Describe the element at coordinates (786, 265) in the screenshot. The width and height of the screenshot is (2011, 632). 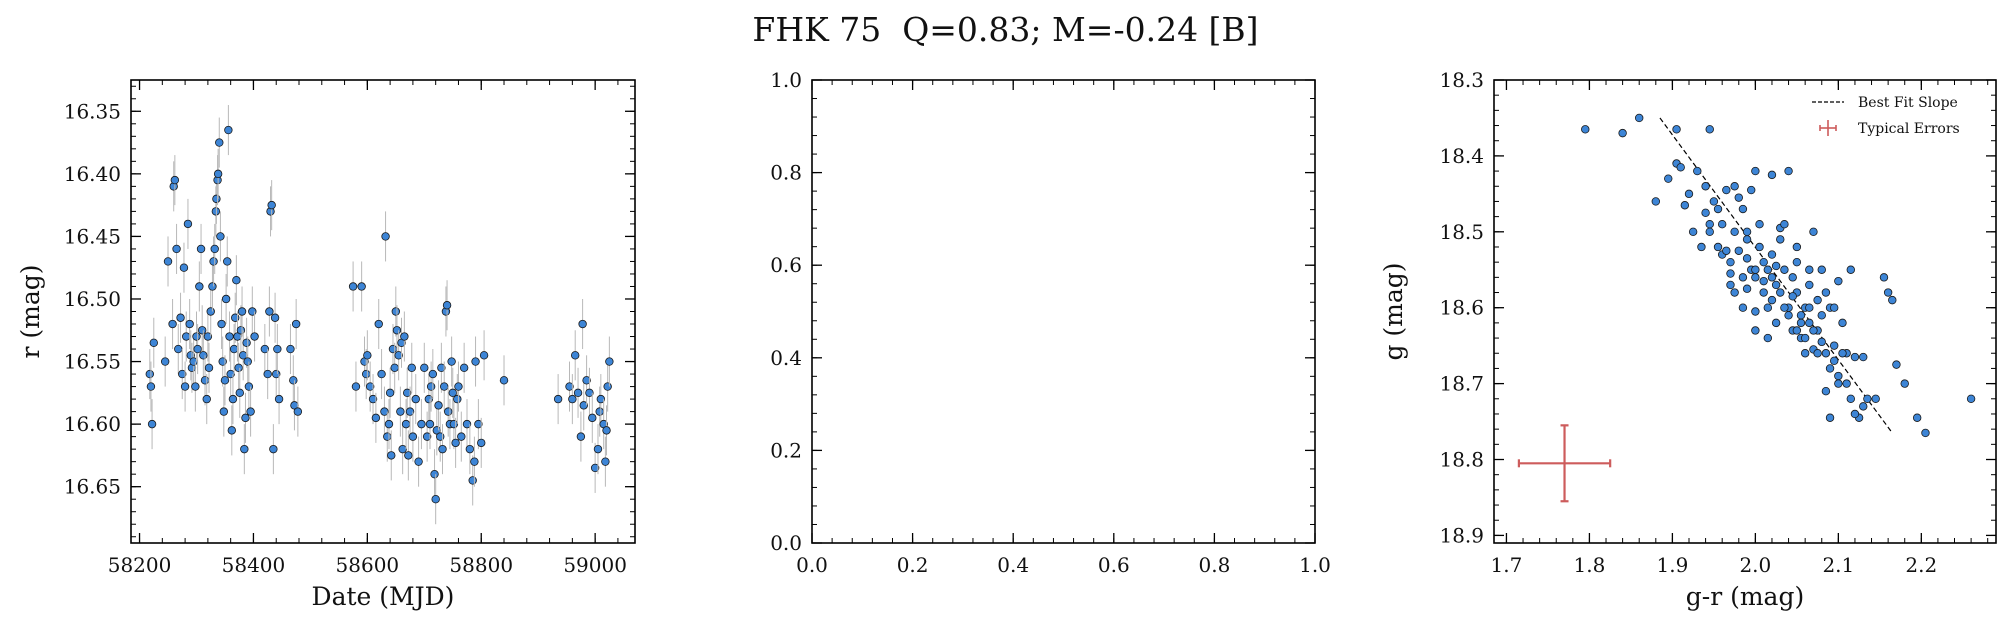
I see `y-tick-label: 0.6` at that location.